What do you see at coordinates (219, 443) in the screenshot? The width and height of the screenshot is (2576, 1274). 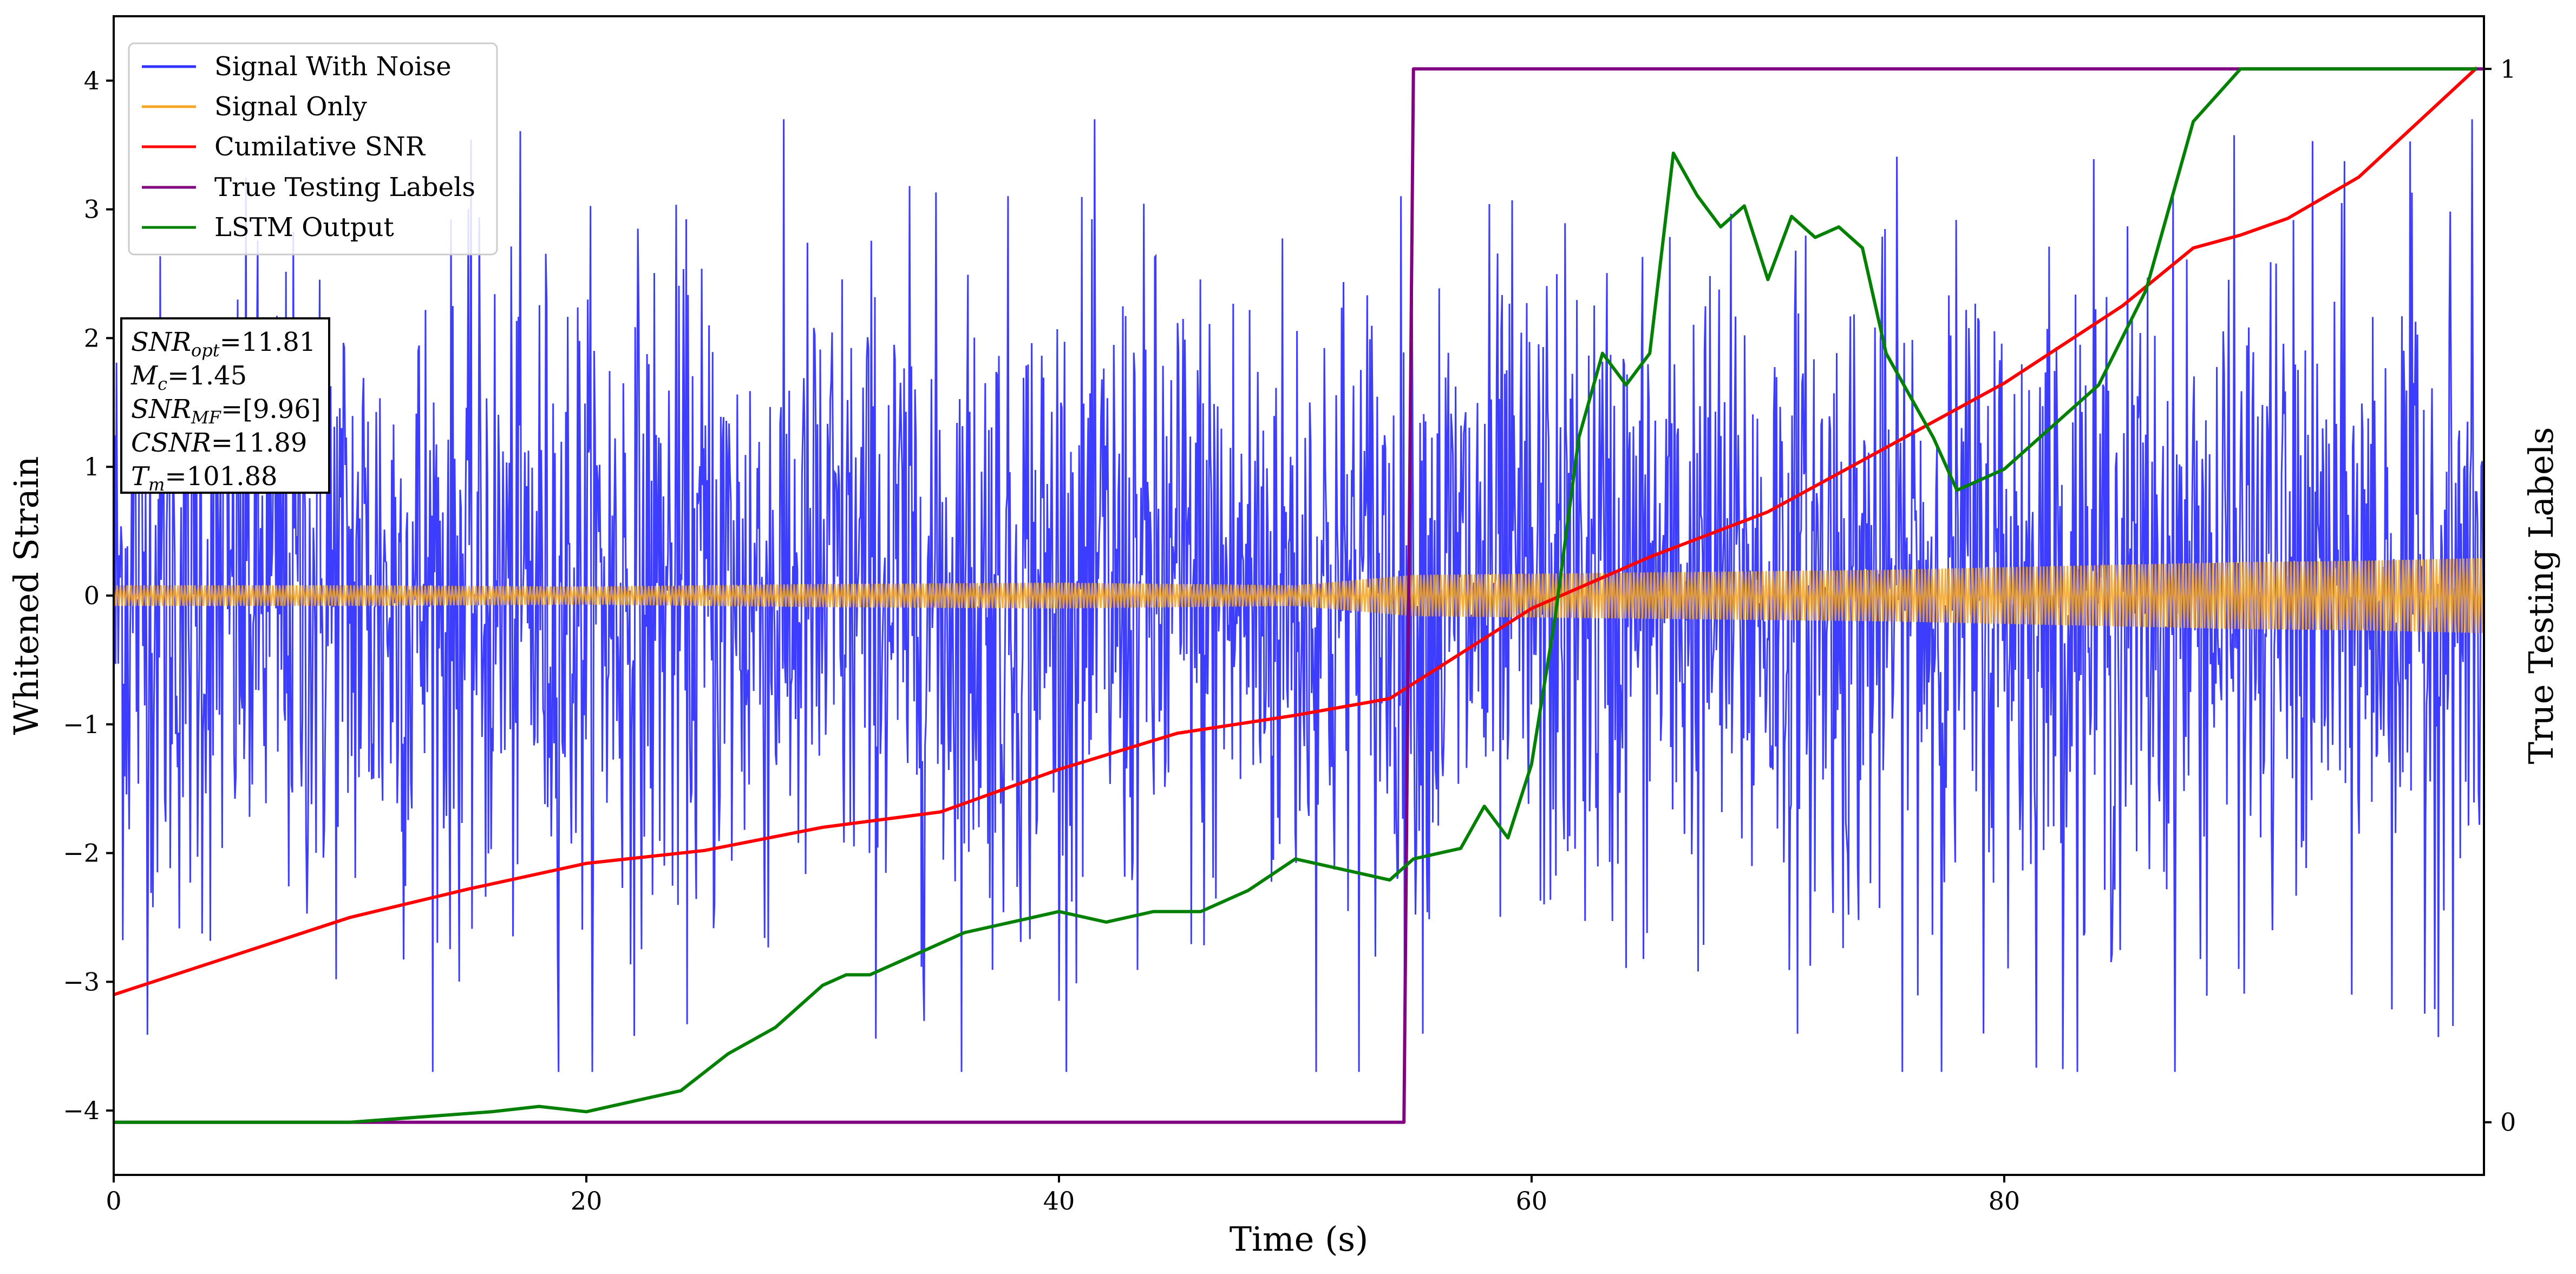 I see `annotation-csnr: CSNR=11.89` at bounding box center [219, 443].